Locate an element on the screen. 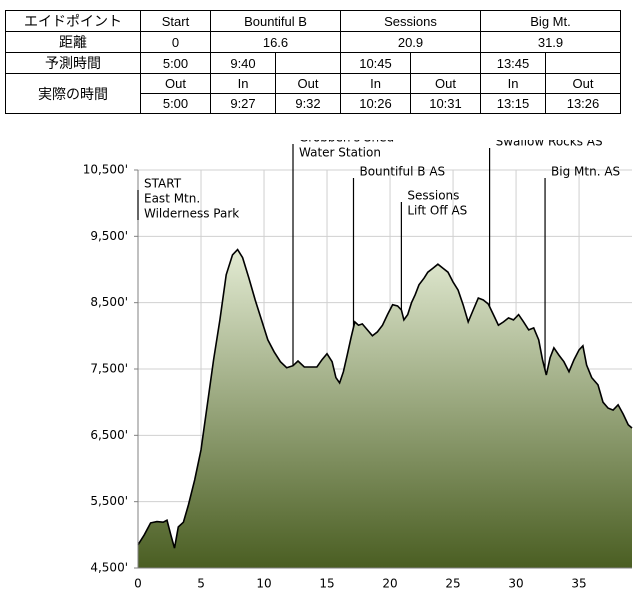  cell: 31.9 is located at coordinates (550, 42).